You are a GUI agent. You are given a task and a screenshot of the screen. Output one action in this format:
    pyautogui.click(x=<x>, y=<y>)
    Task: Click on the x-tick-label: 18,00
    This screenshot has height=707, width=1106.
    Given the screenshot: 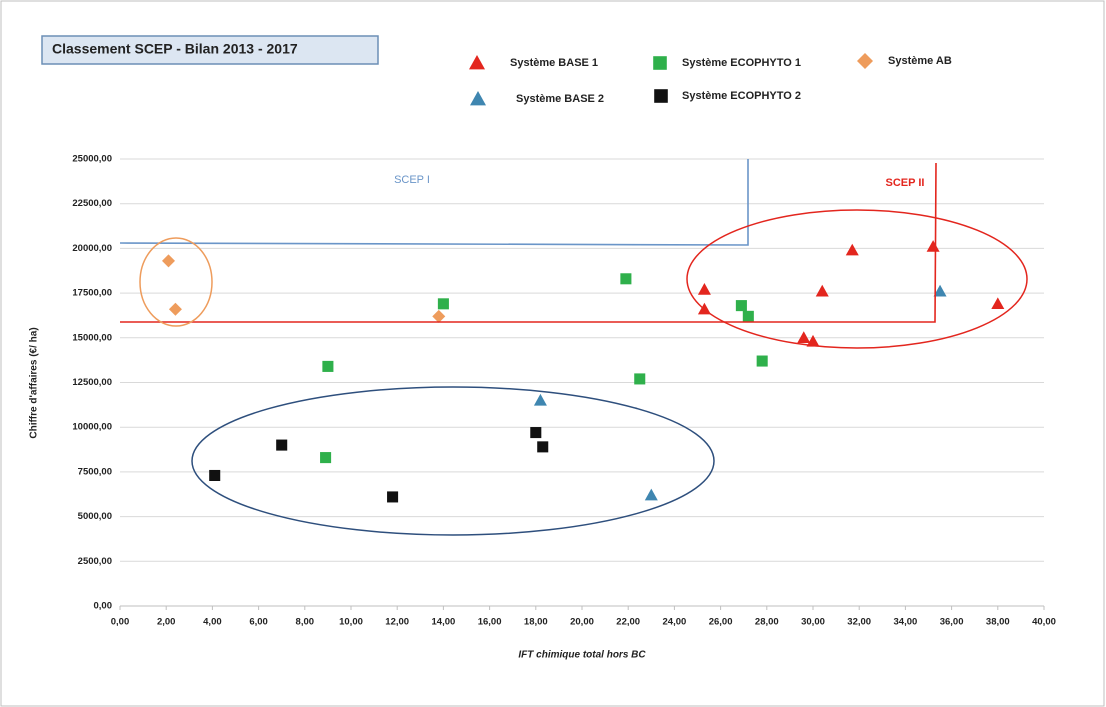 What is the action you would take?
    pyautogui.click(x=536, y=622)
    